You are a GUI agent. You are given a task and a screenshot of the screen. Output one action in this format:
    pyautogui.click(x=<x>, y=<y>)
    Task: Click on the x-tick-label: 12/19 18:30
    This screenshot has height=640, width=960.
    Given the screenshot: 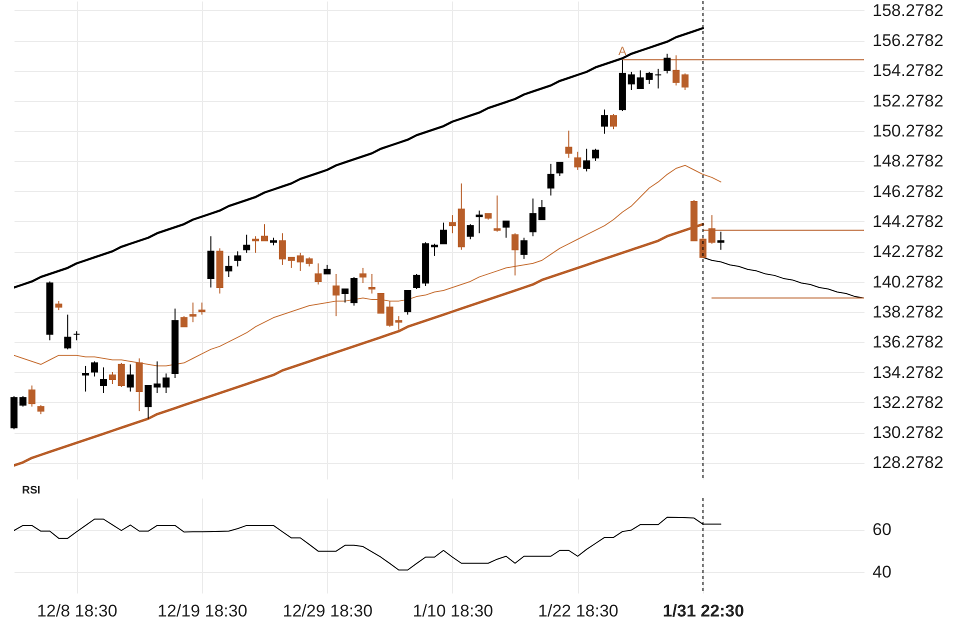 What is the action you would take?
    pyautogui.click(x=202, y=611)
    